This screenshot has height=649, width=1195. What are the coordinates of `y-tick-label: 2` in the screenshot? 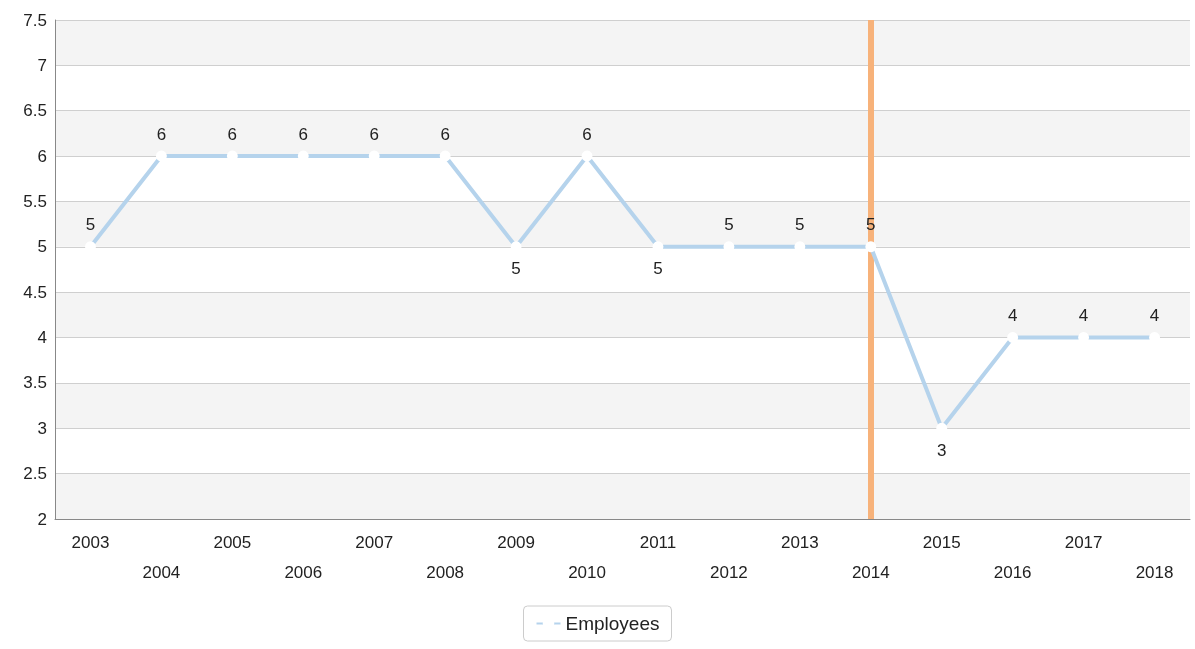 It's located at (42, 519).